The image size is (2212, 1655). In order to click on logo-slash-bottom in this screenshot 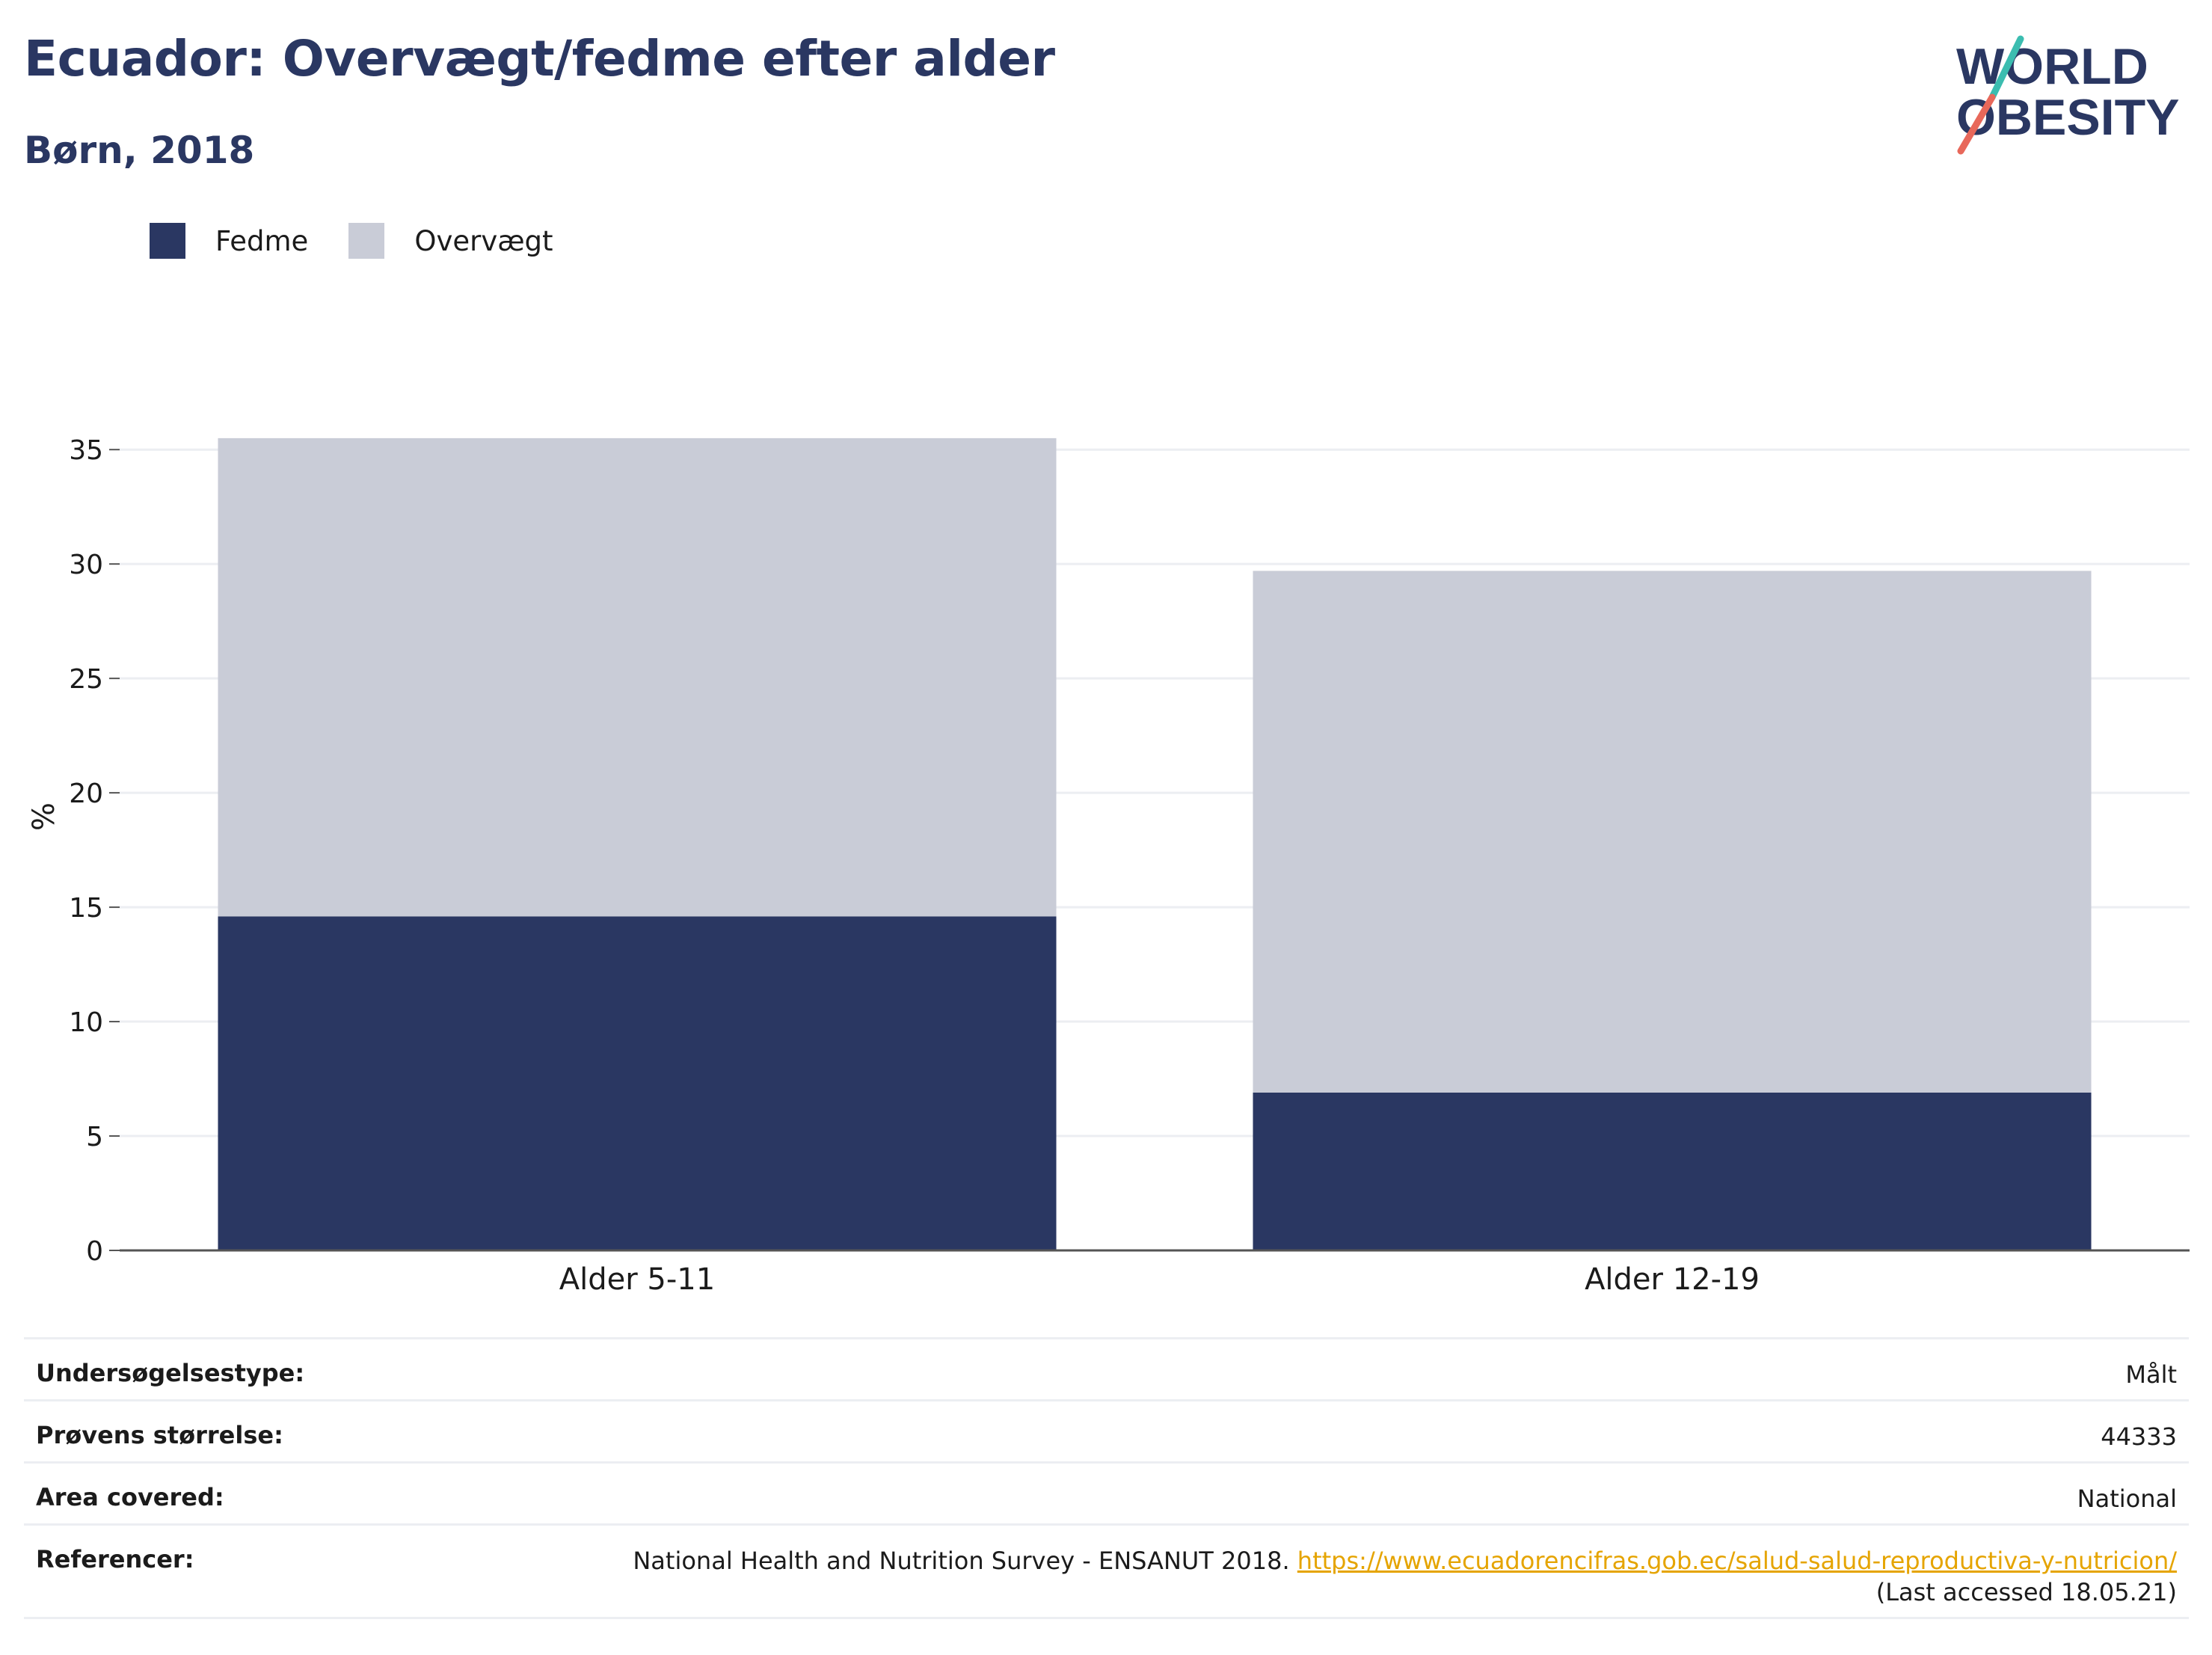, I will do `click(1977, 124)`.